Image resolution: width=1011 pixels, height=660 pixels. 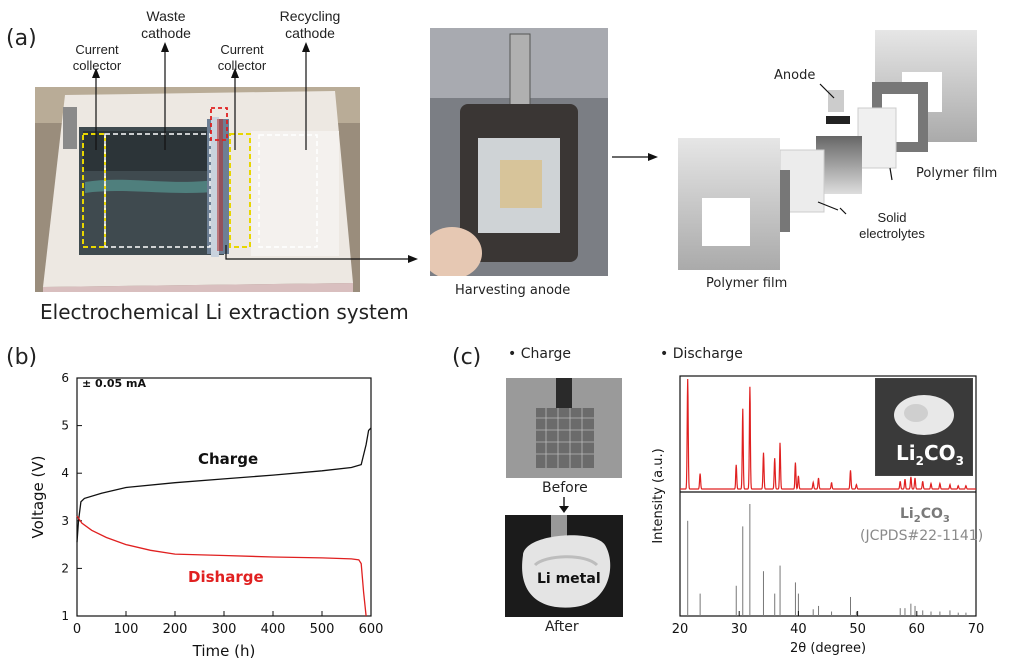 I want to click on polymer-film-top-label: Polymer film, so click(x=957, y=173).